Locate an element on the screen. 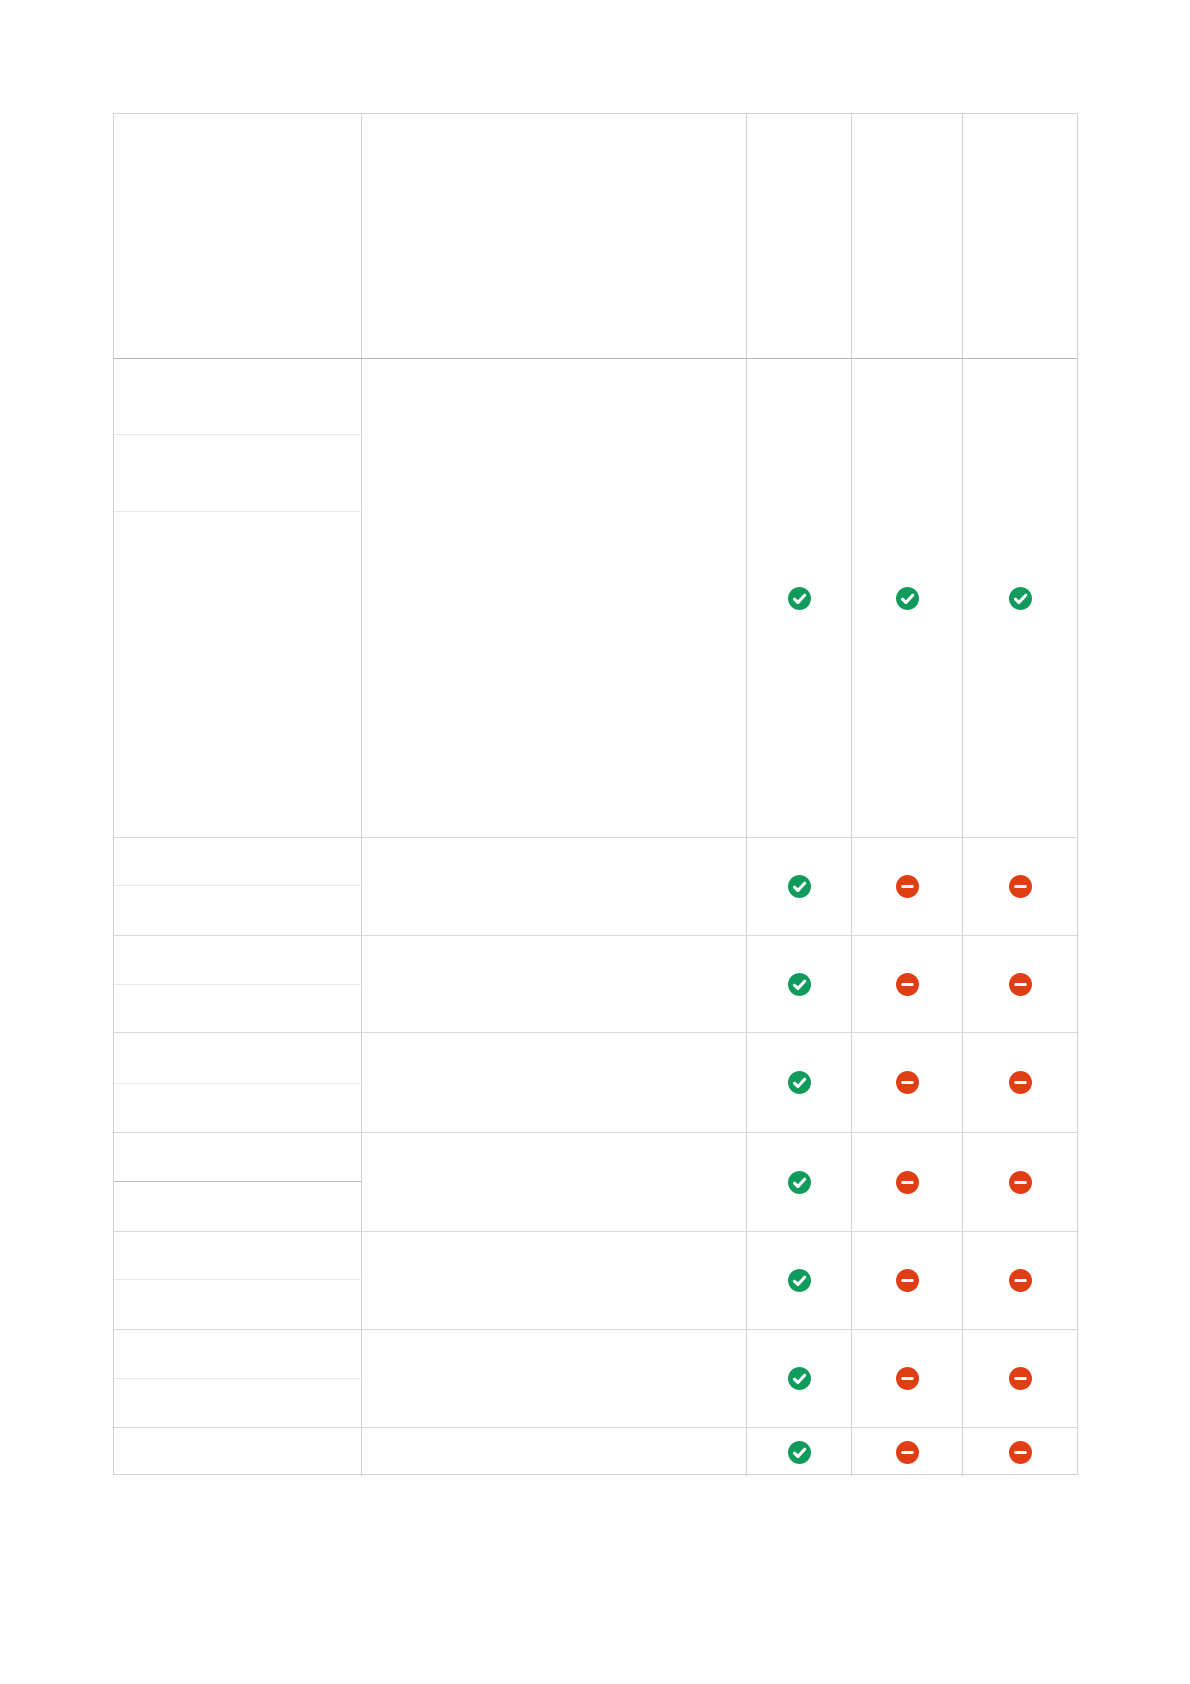  table-header-row is located at coordinates (595, 236).